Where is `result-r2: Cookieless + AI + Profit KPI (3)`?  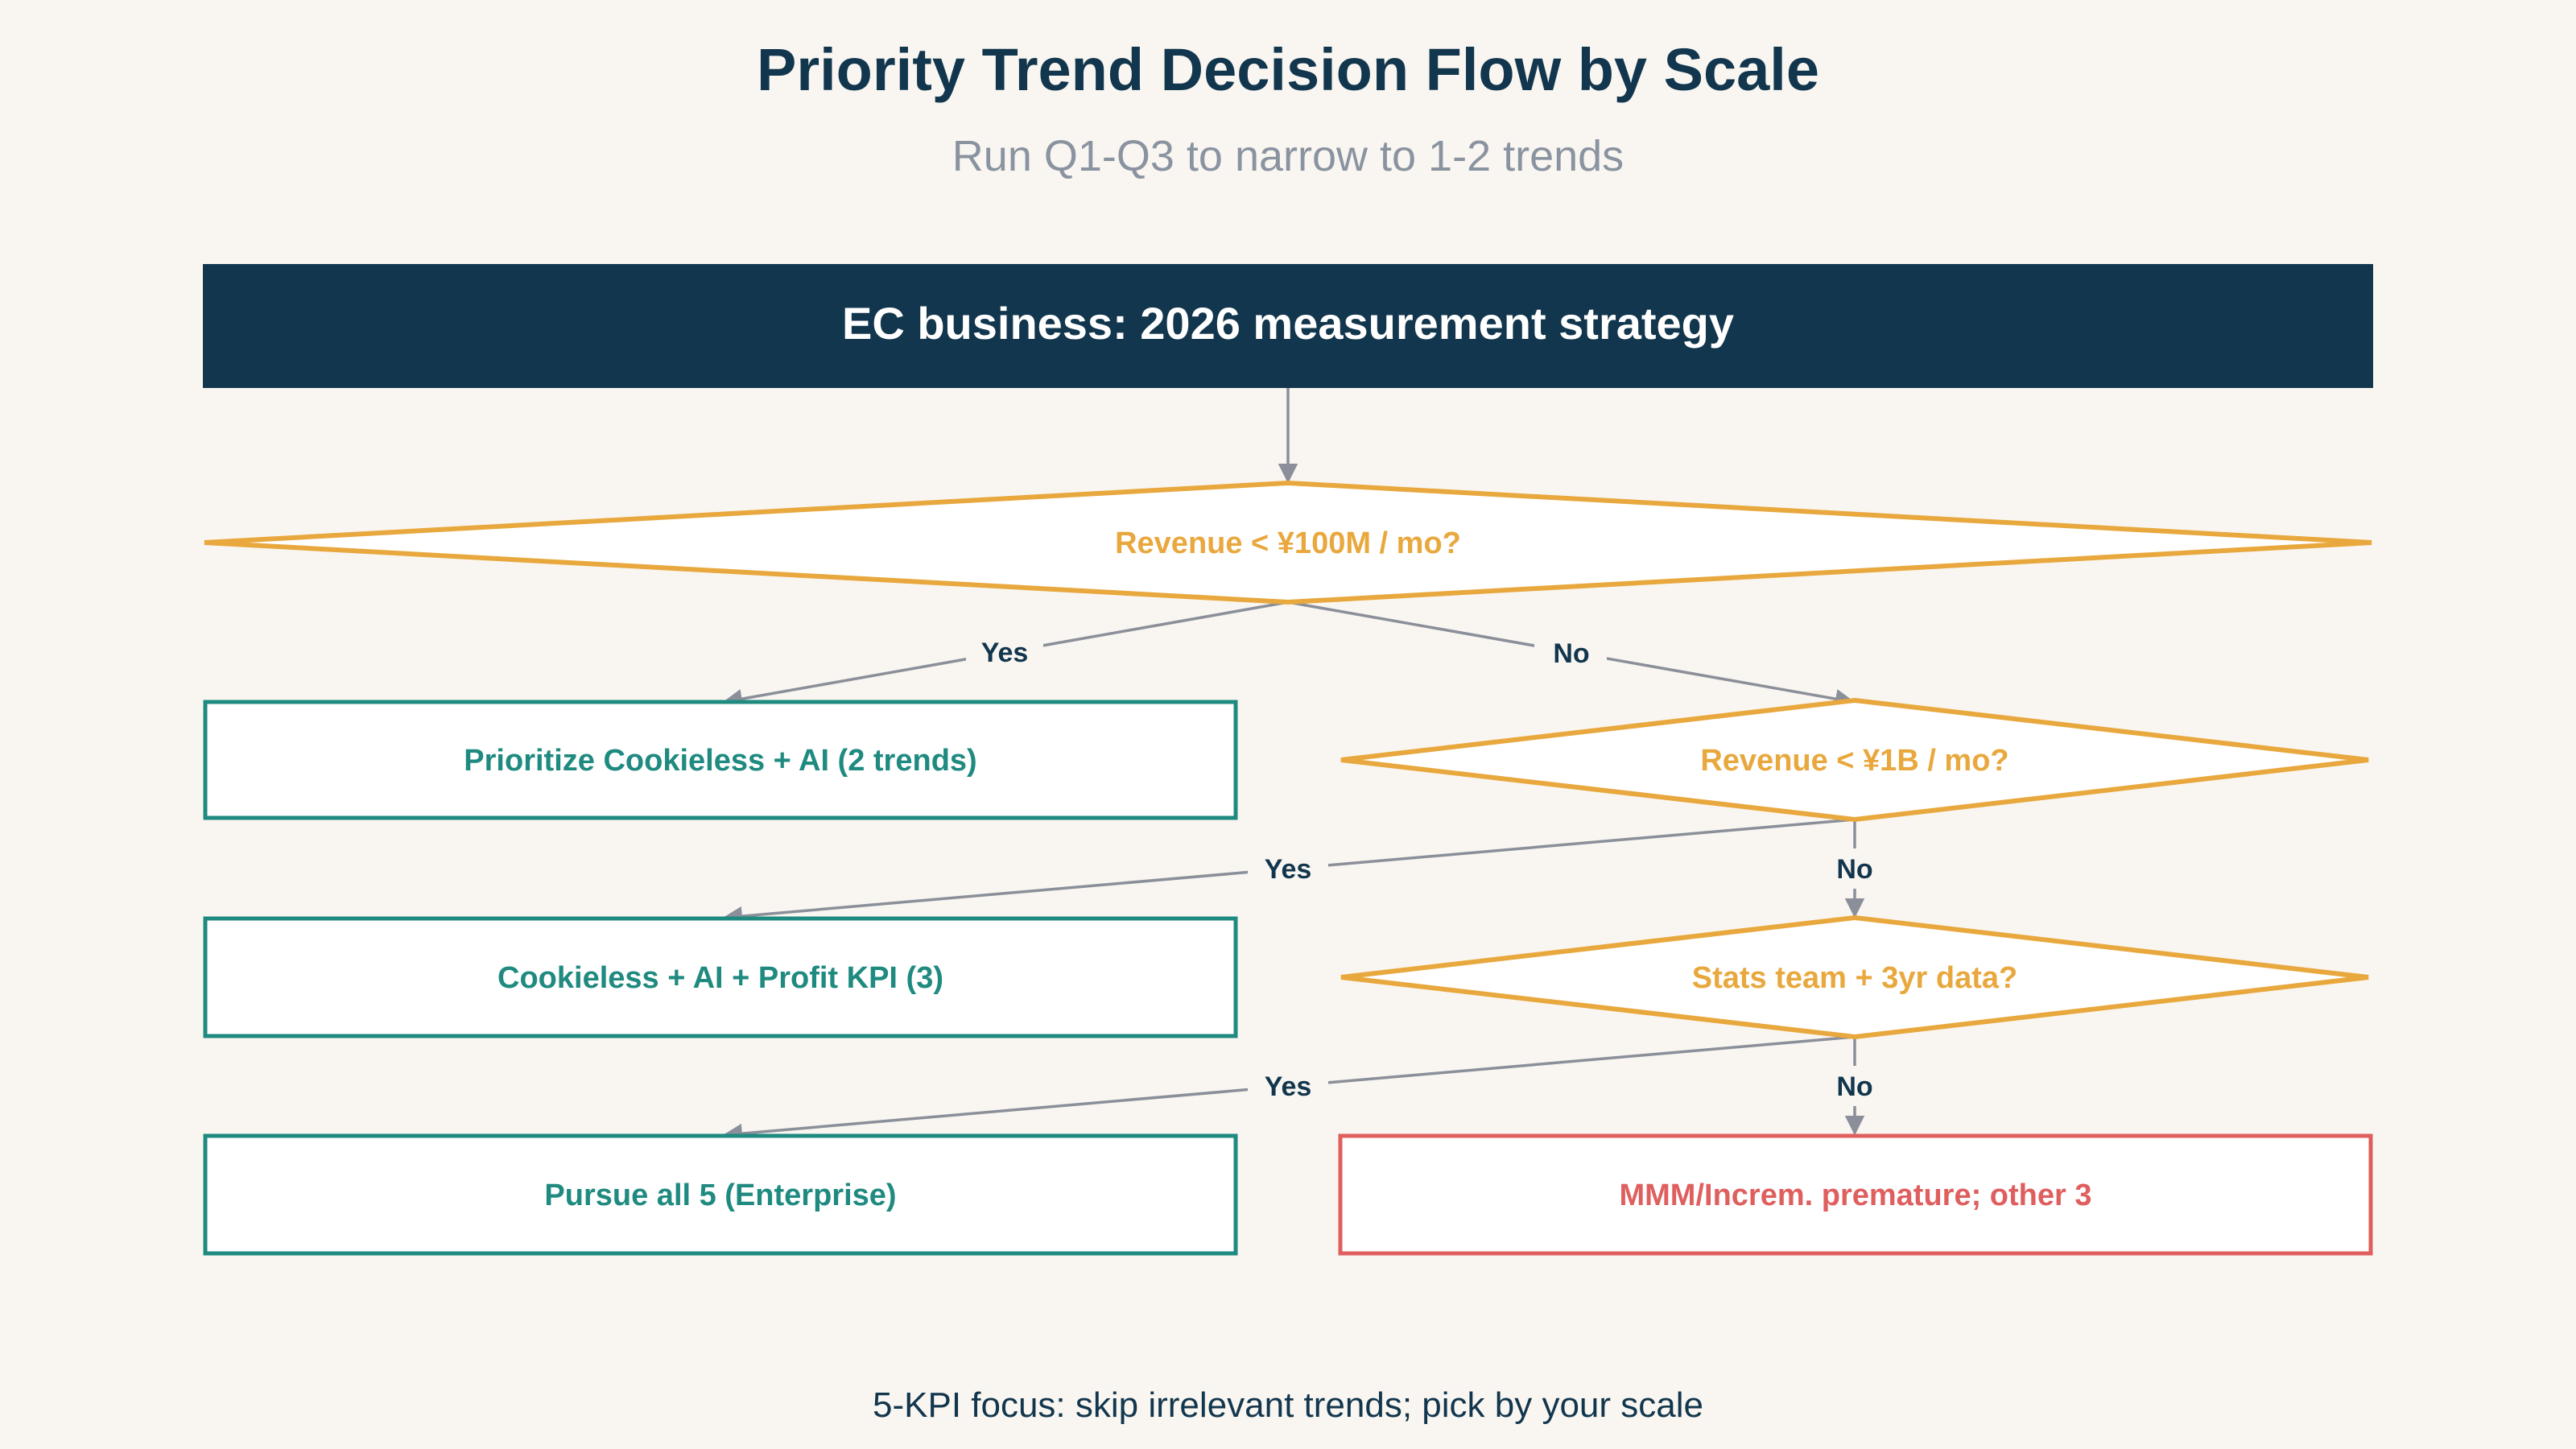
result-r2: Cookieless + AI + Profit KPI (3) is located at coordinates (720, 977).